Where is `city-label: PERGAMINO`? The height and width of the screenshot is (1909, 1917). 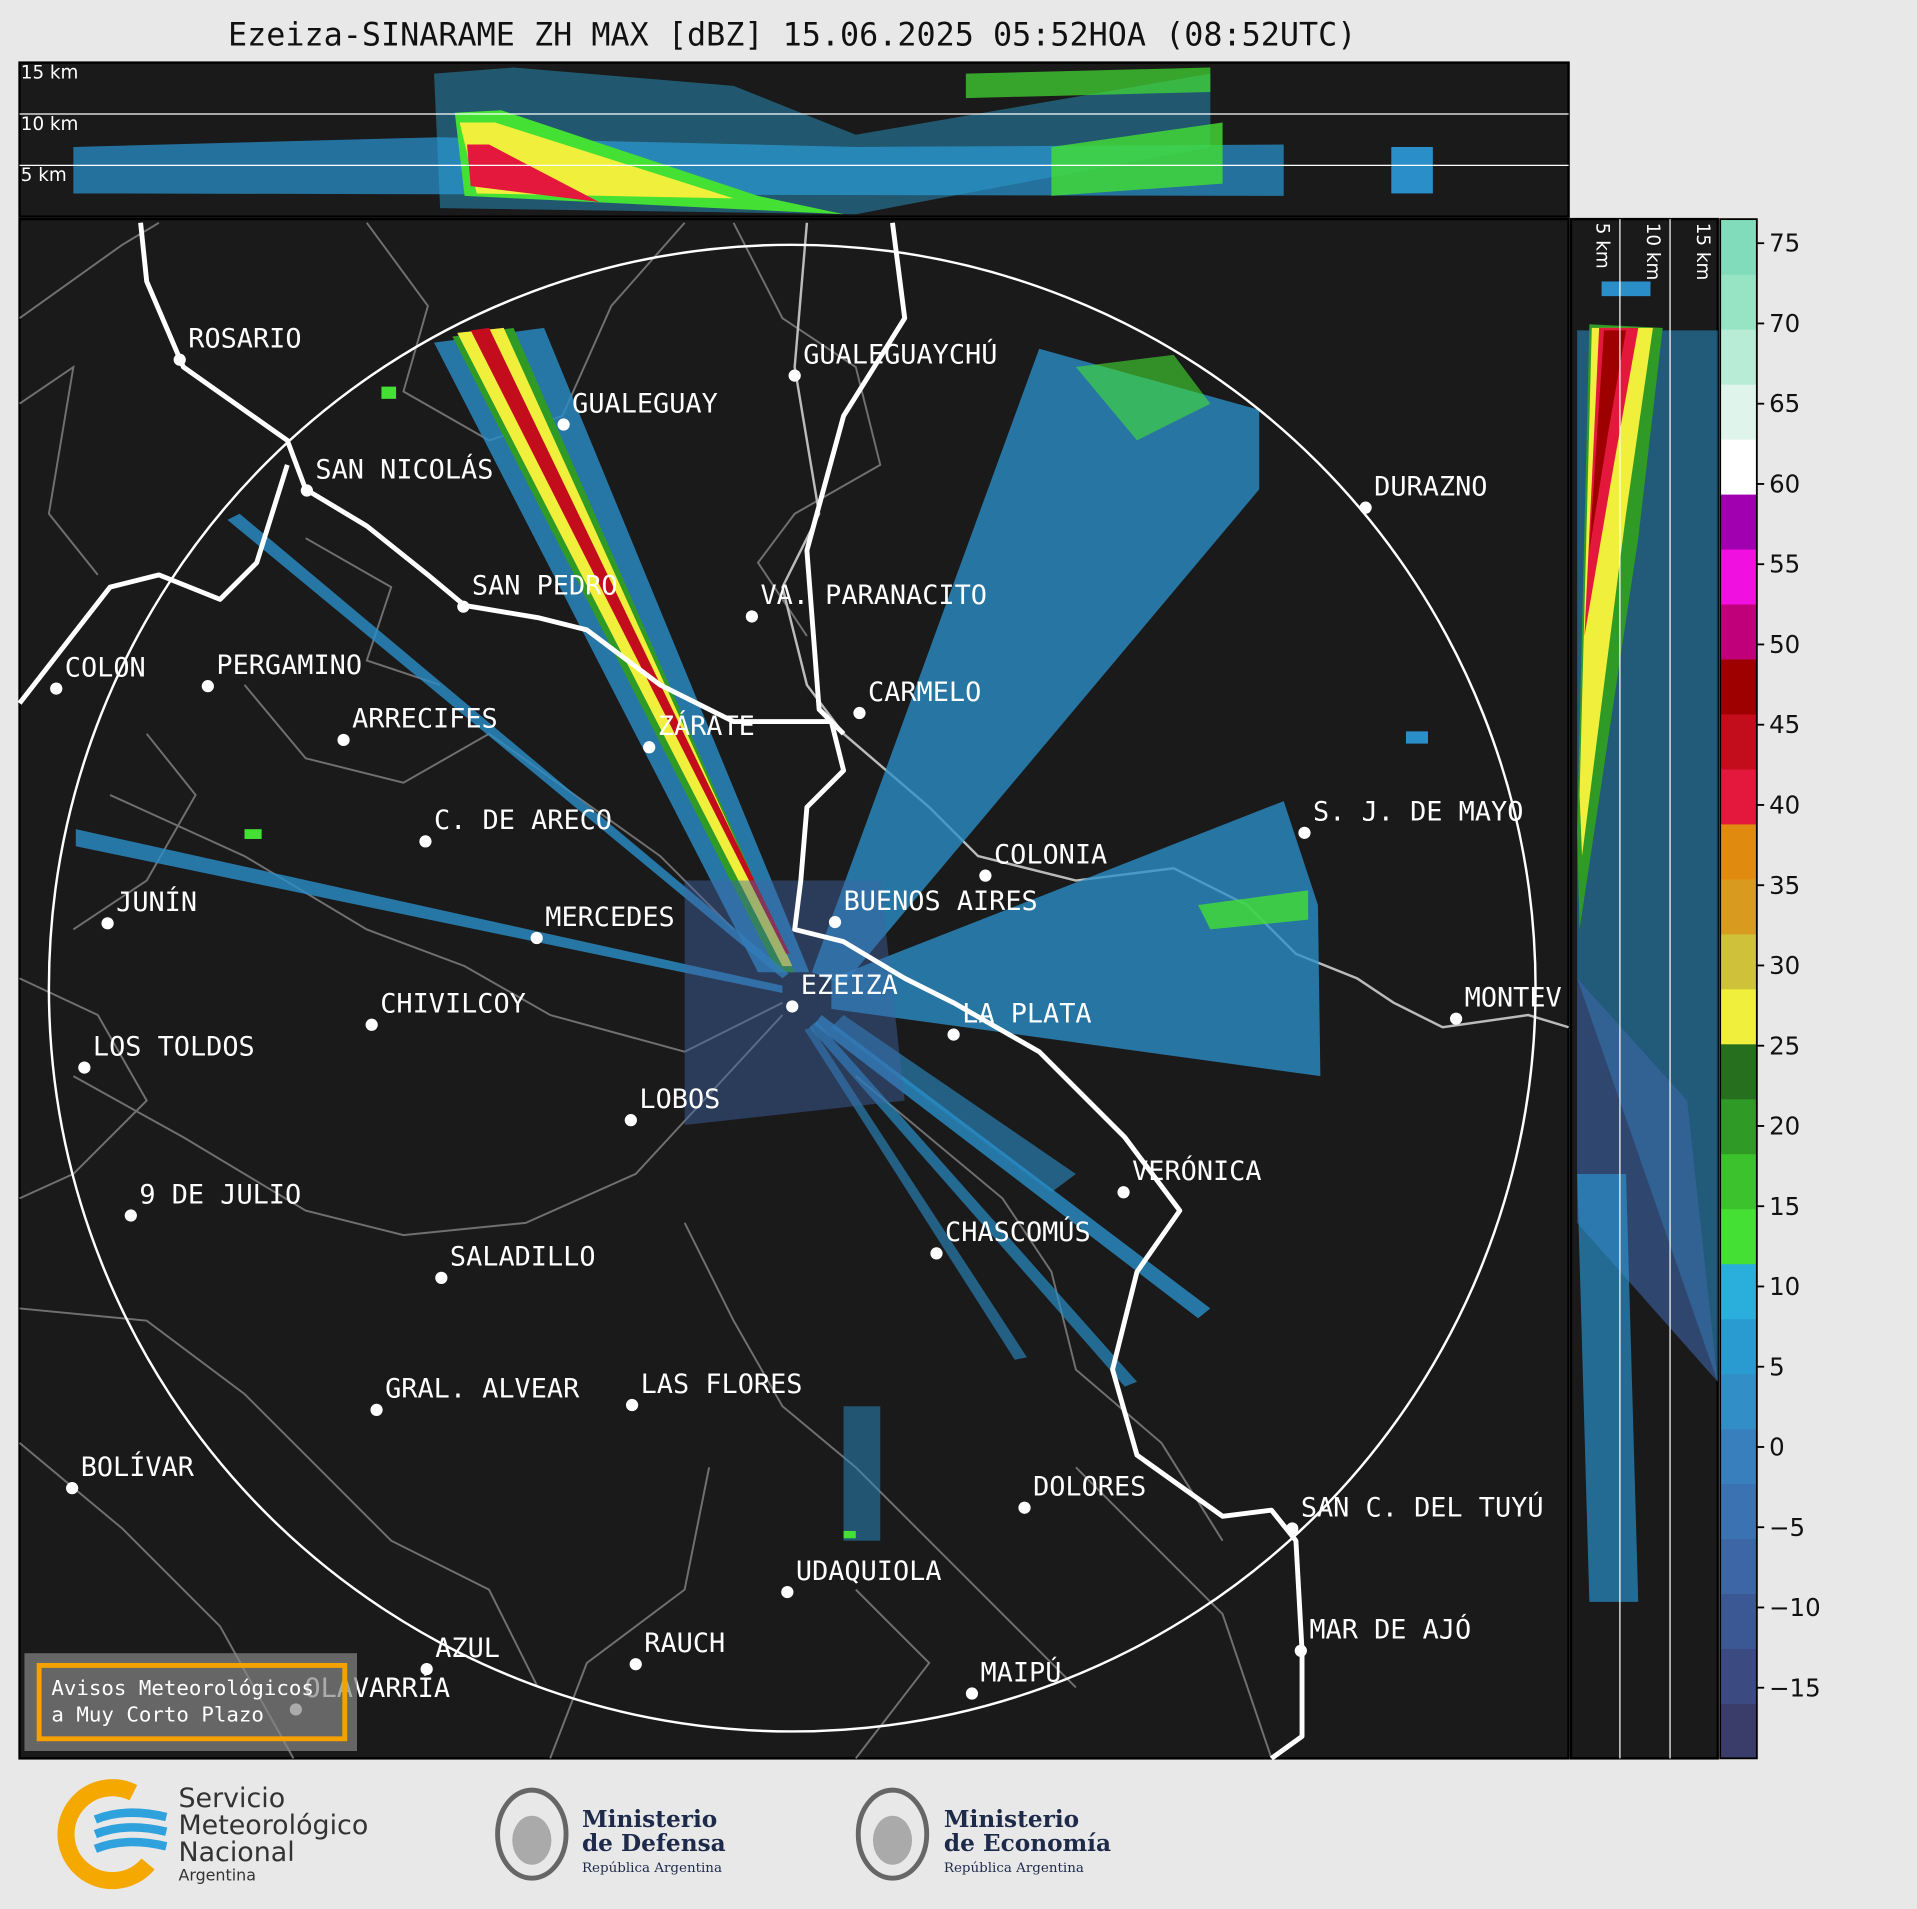 city-label: PERGAMINO is located at coordinates (289, 665).